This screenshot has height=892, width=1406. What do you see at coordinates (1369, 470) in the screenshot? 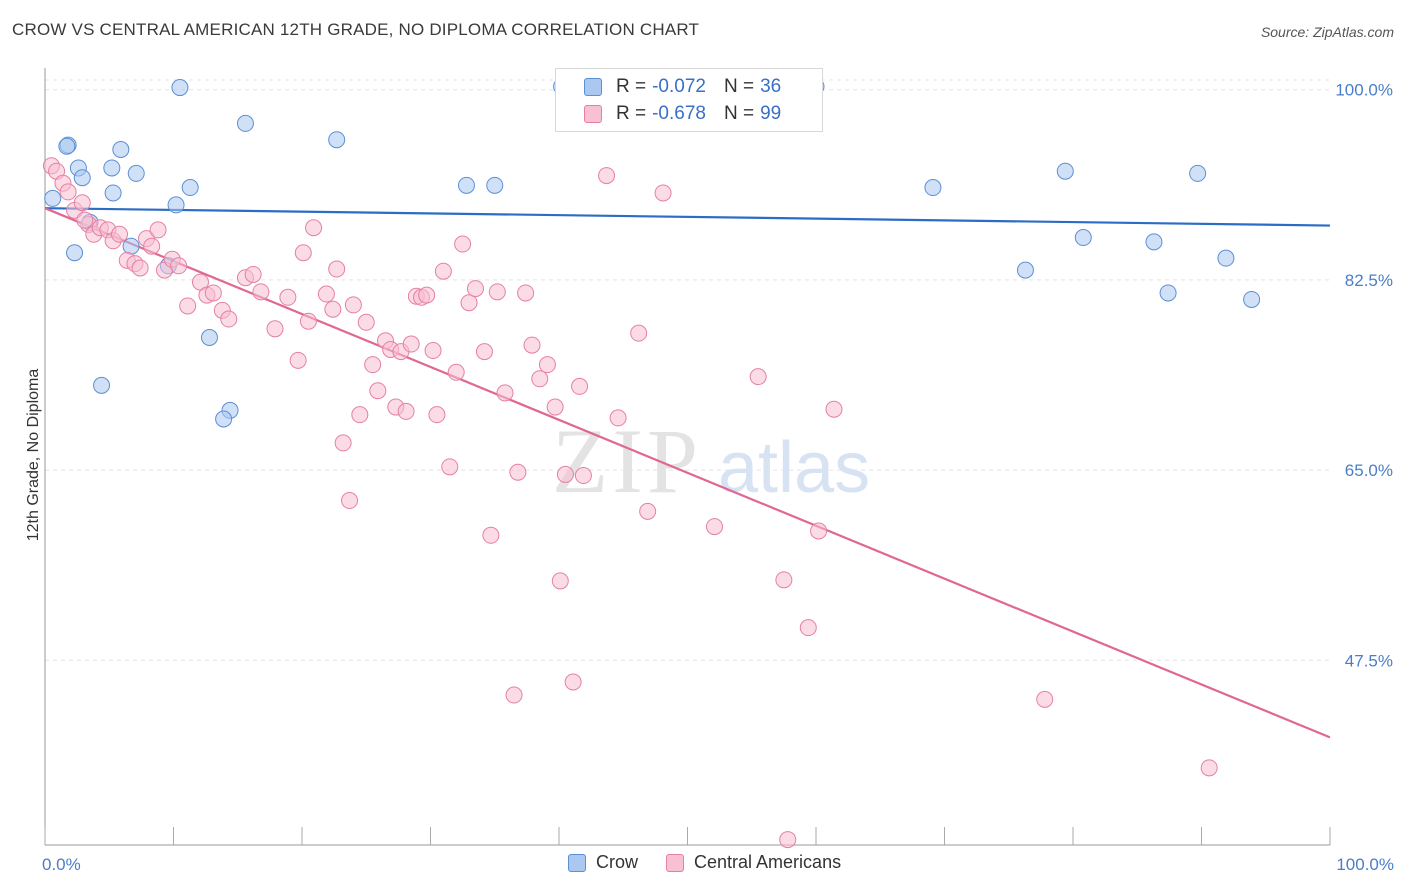
I see `y-tick-label: 65.0%` at bounding box center [1369, 470].